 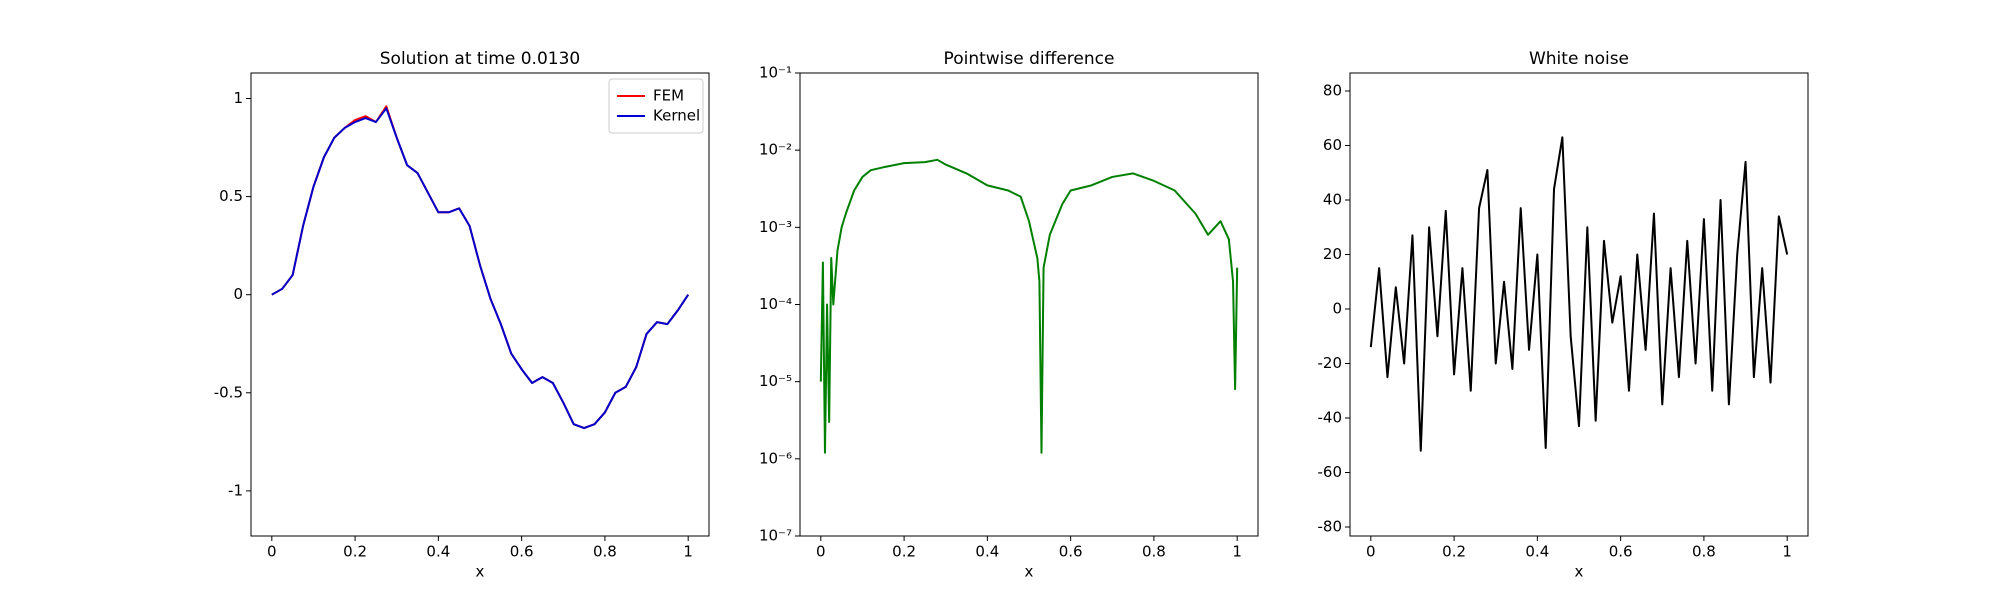 What do you see at coordinates (1330, 472) in the screenshot?
I see `y-tick-label: -60` at bounding box center [1330, 472].